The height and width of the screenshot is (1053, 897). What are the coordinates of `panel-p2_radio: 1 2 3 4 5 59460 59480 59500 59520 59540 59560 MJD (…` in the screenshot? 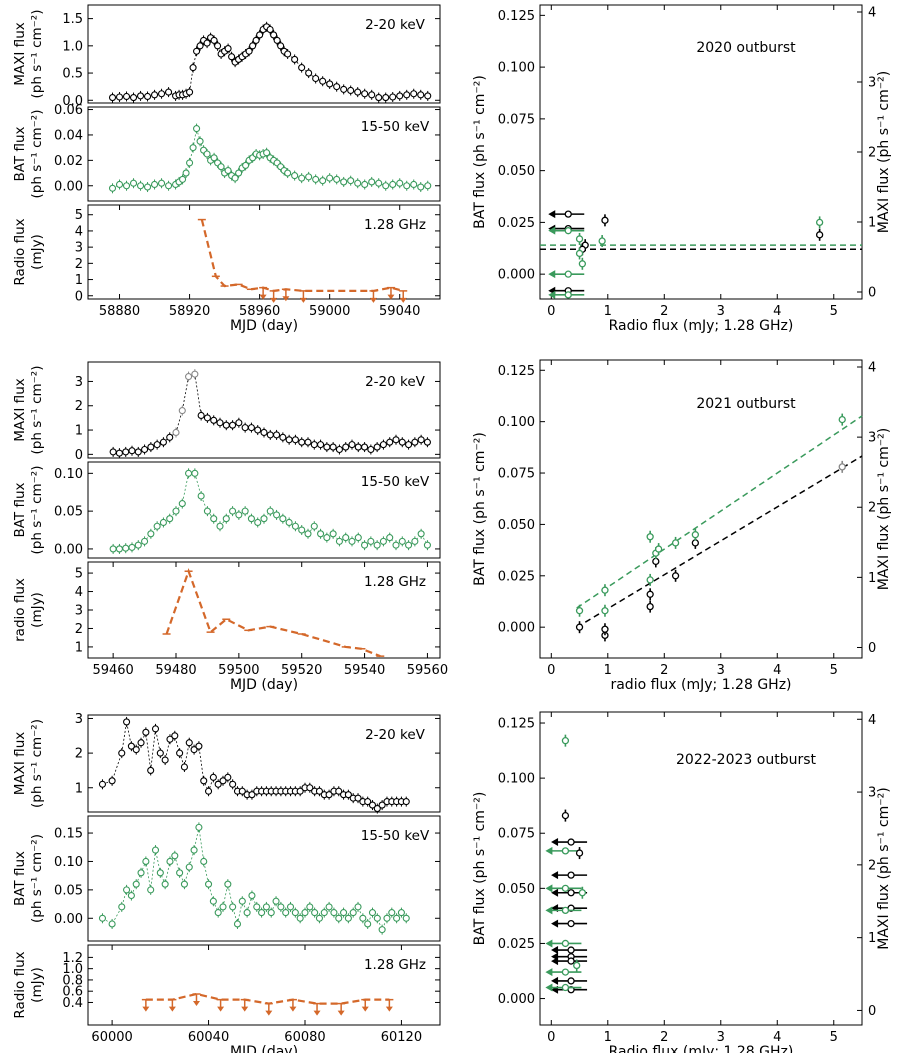 It's located at (230, 627).